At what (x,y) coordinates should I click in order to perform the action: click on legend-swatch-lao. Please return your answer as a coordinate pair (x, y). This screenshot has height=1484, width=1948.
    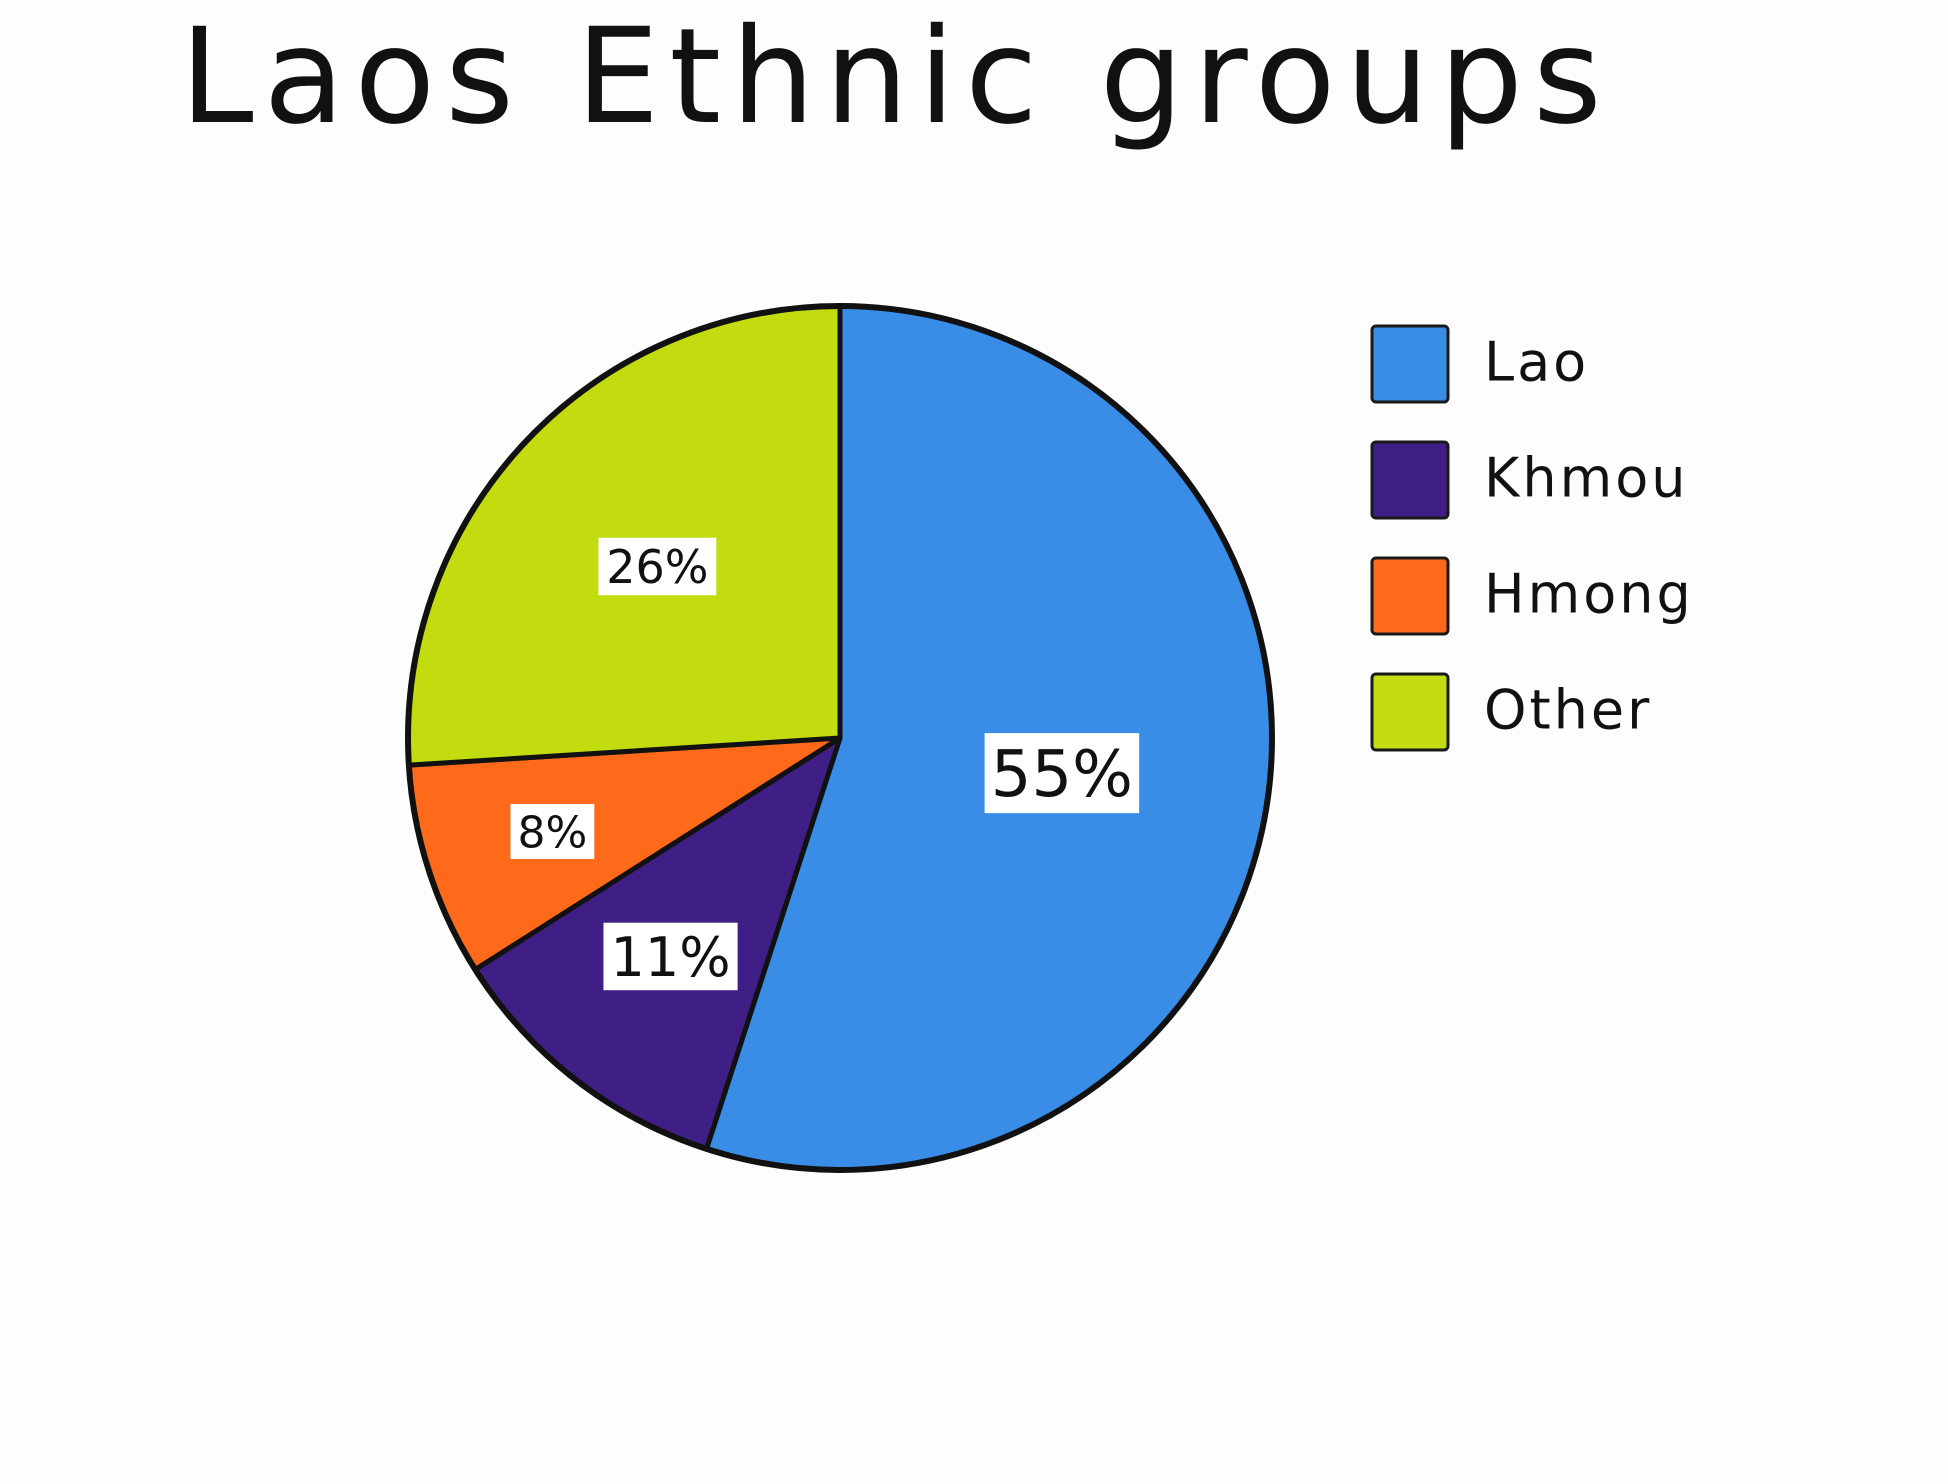
    Looking at the image, I should click on (1410, 364).